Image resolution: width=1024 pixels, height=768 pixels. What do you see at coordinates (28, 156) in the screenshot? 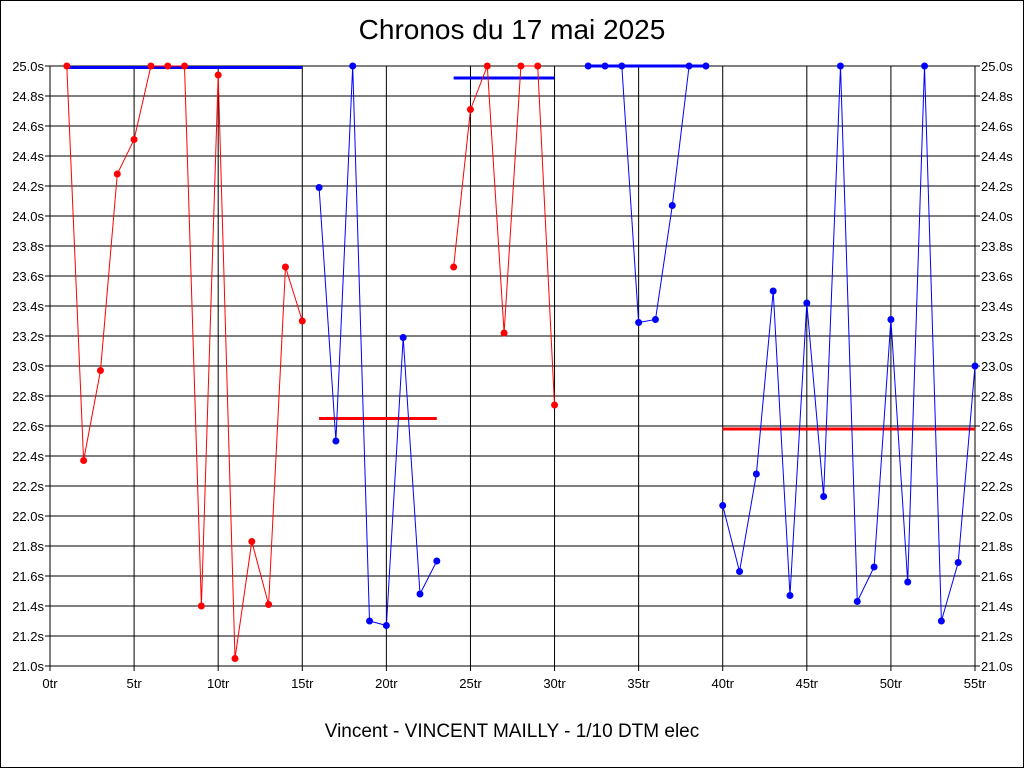
I see `y-tick-label-left: 24.4s` at bounding box center [28, 156].